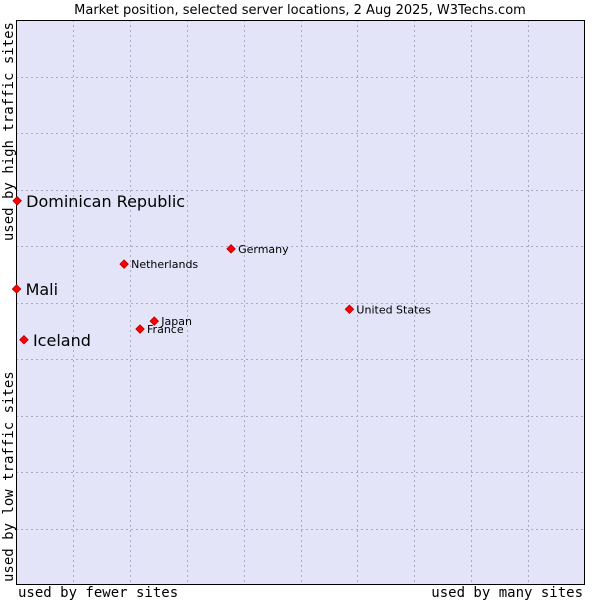 Image resolution: width=600 pixels, height=600 pixels. I want to click on point-united-states: United States, so click(387, 309).